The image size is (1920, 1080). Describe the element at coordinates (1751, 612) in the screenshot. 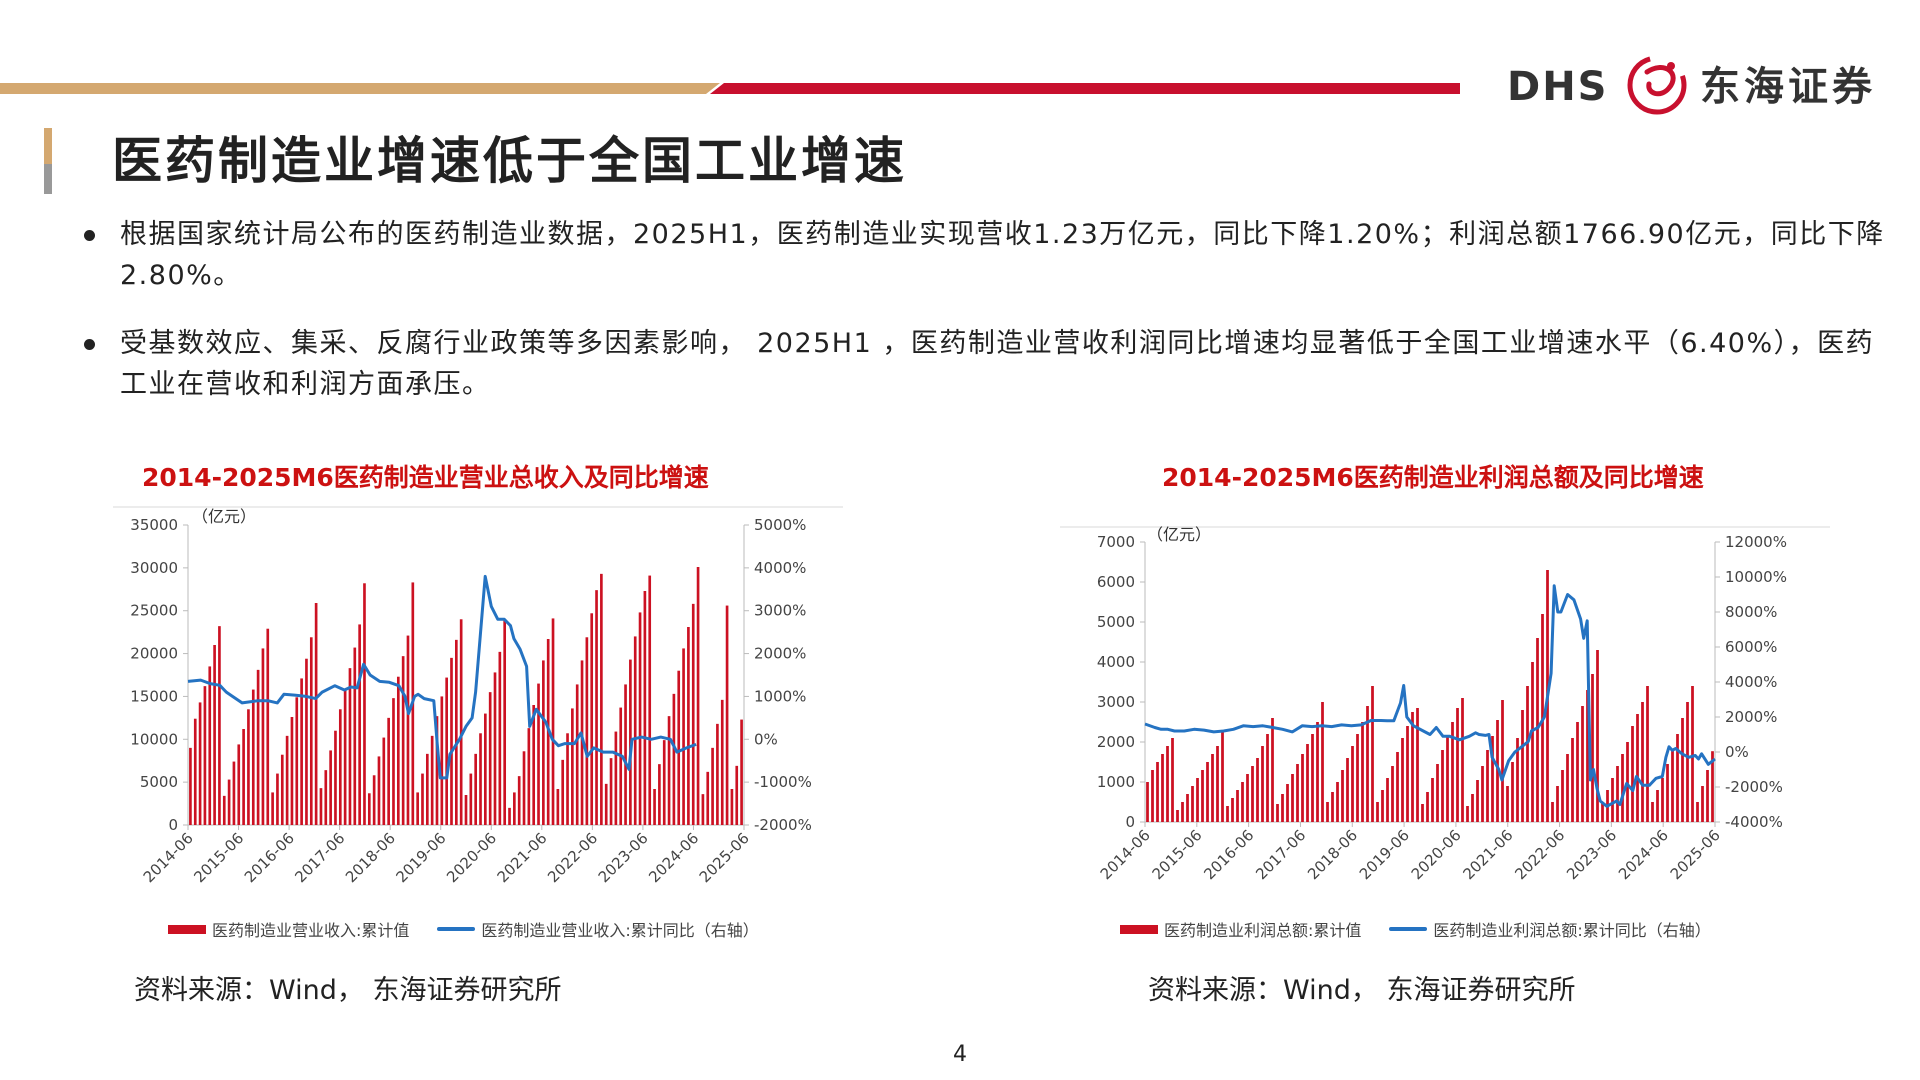

I see `right-axis-tick: 8000%` at that location.